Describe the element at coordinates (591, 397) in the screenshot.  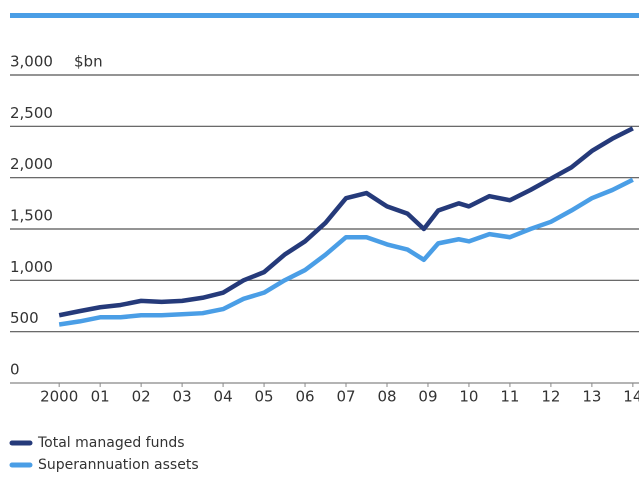
I see `x-tick-label: 13` at that location.